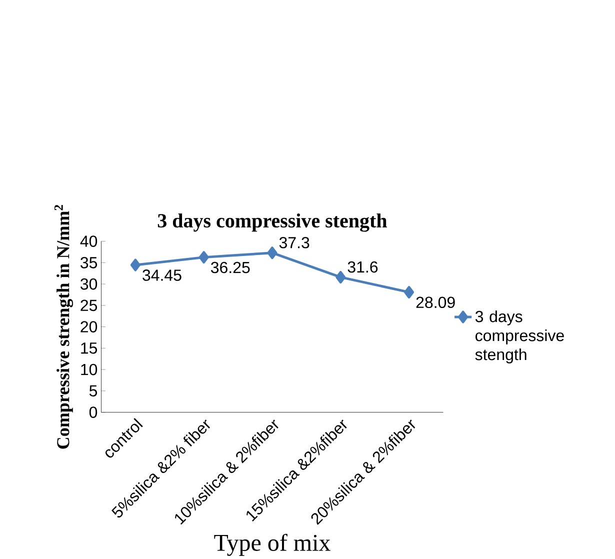 This screenshot has height=559, width=615. Describe the element at coordinates (89, 284) in the screenshot. I see `y-tick-label: 30` at that location.